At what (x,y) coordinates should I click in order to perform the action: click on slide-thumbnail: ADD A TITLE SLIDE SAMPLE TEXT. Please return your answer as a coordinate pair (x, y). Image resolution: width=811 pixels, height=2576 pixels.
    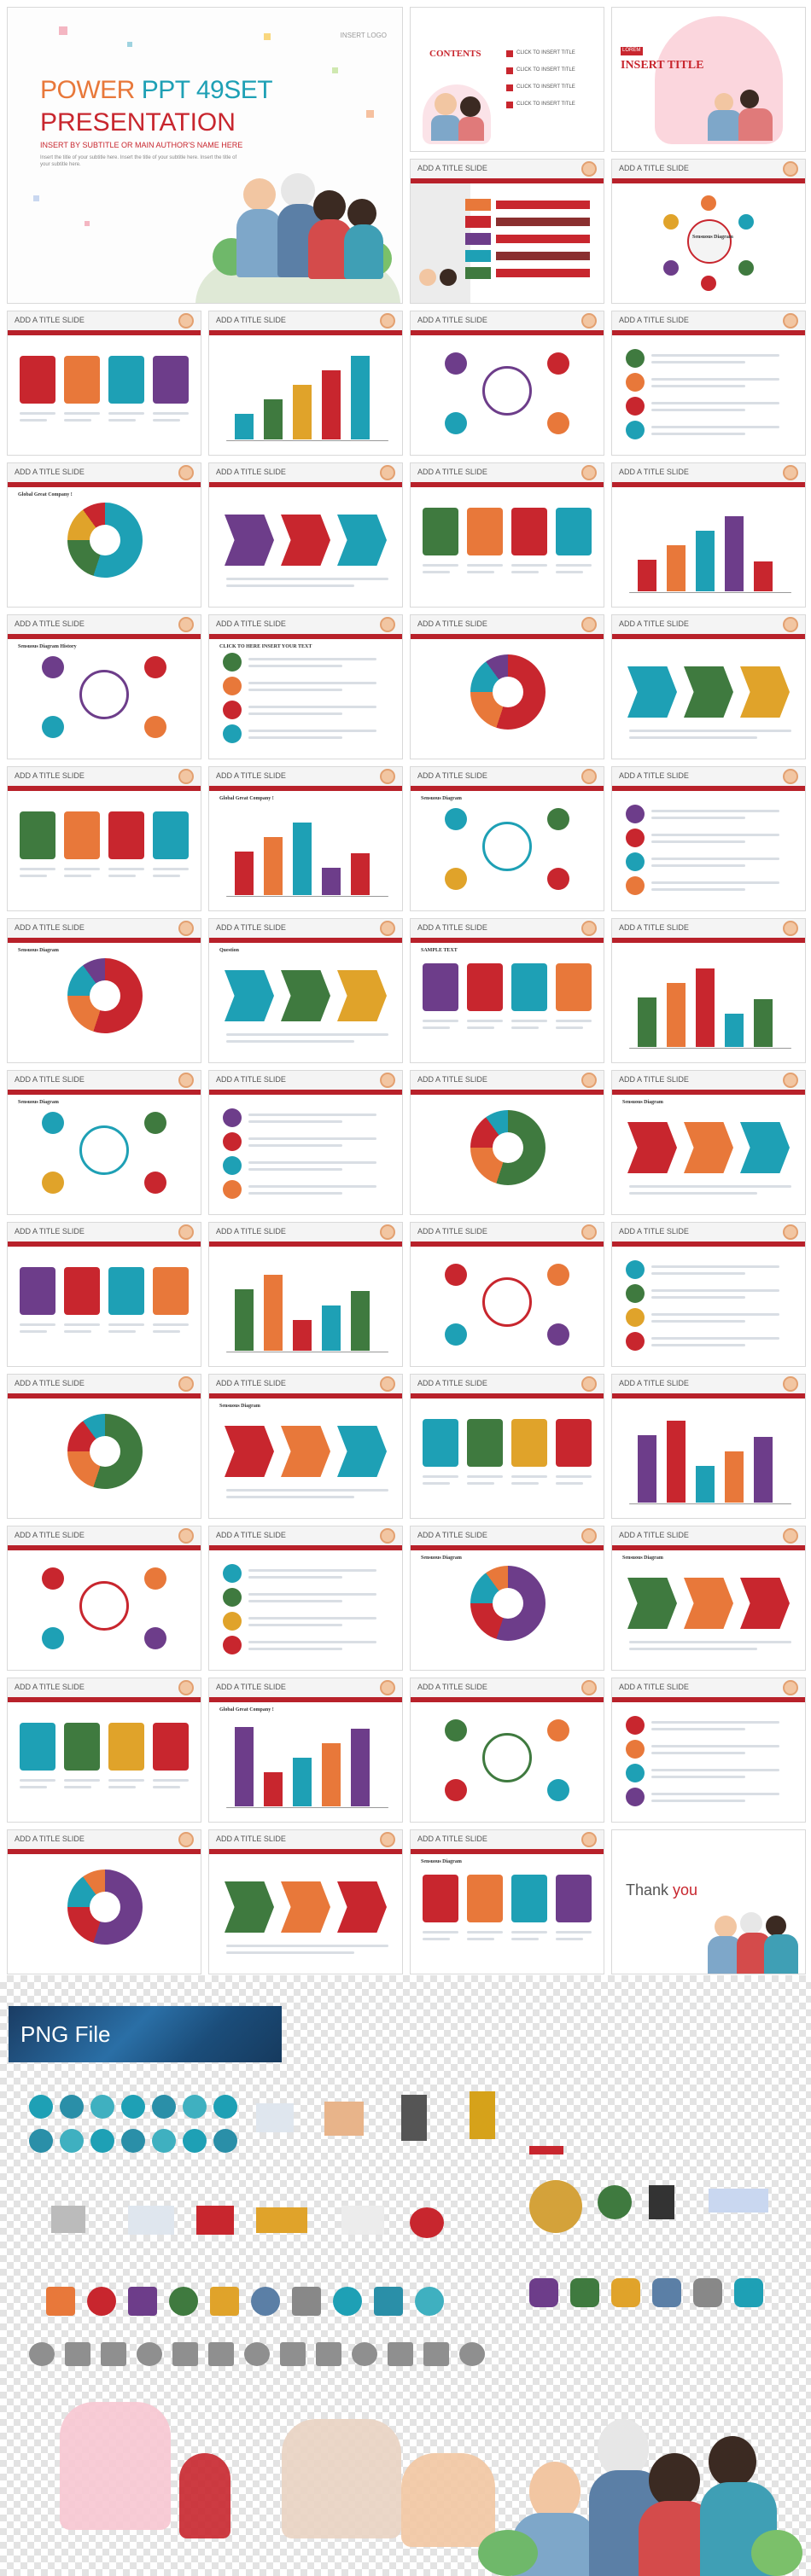
    Looking at the image, I should click on (507, 990).